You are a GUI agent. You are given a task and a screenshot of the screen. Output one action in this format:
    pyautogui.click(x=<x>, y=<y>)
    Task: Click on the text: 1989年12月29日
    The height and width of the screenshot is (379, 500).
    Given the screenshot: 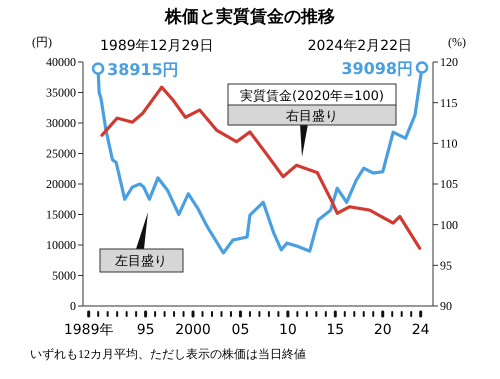 What is the action you would take?
    pyautogui.click(x=157, y=46)
    